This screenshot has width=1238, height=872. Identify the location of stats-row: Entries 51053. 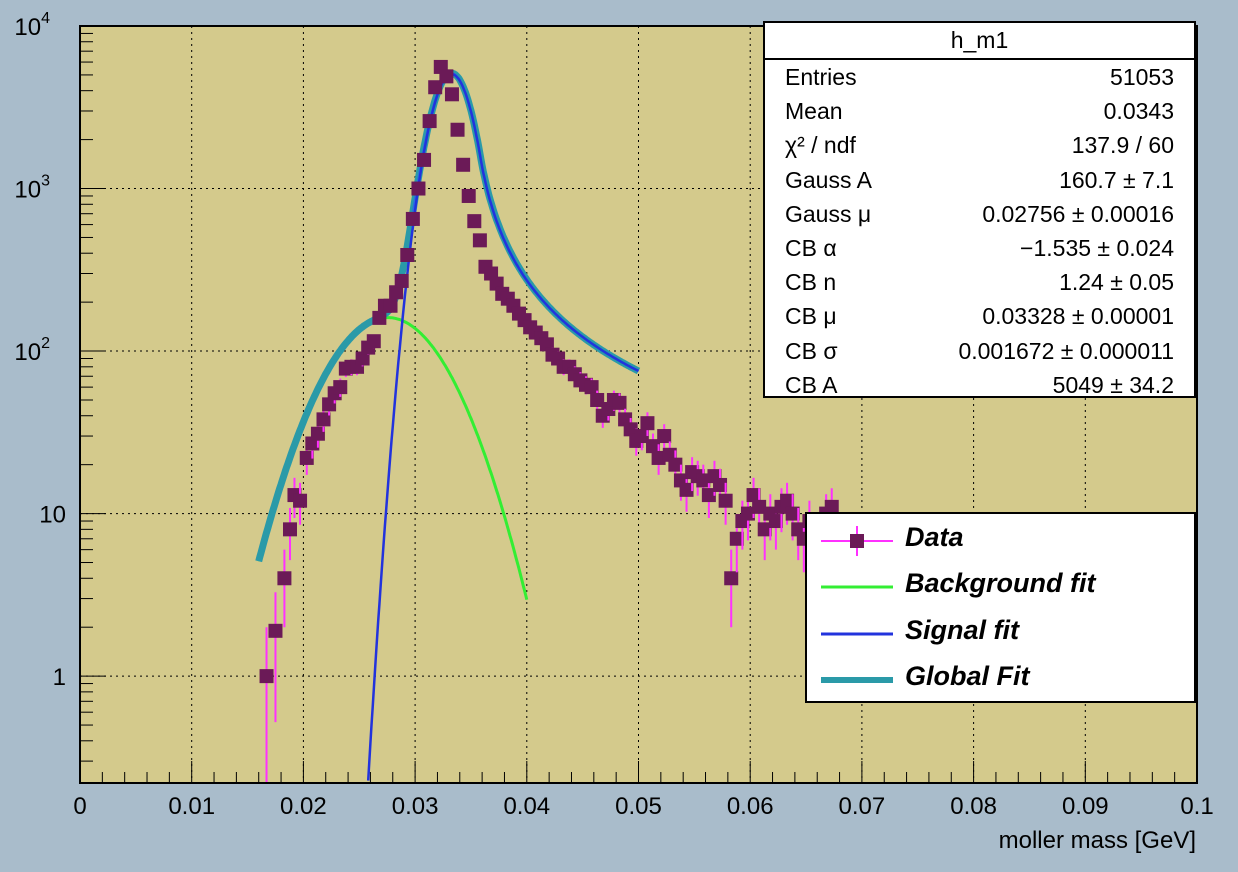
(979, 77).